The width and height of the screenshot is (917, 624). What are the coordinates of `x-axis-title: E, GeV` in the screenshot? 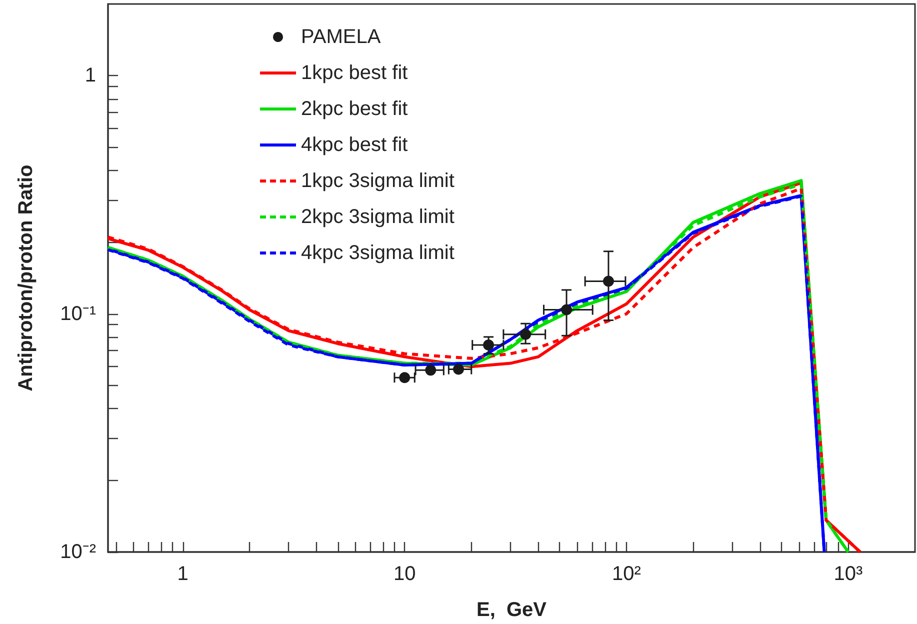 It's located at (512, 610).